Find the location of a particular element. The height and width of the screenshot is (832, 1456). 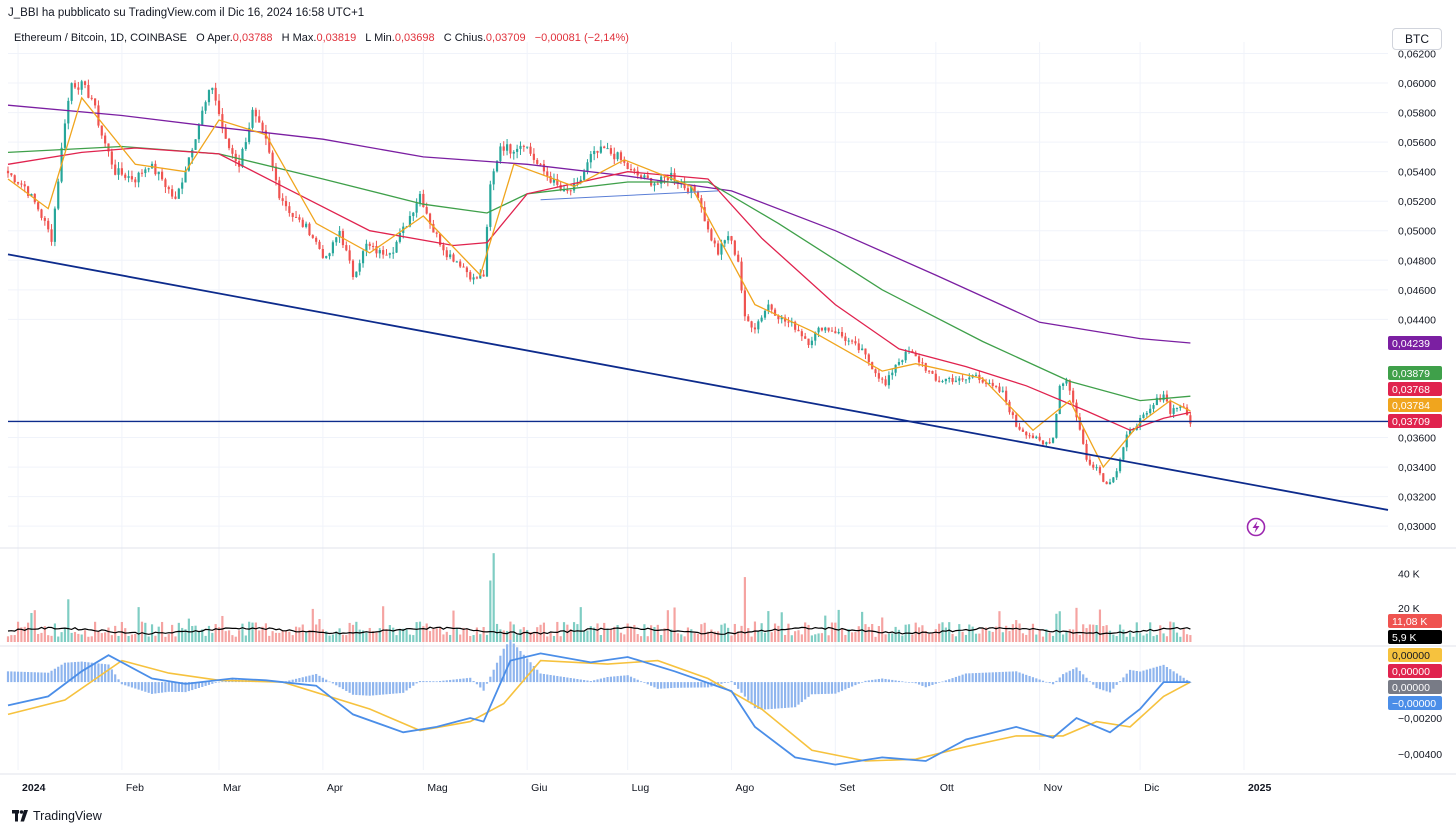

ma-value-badge: 0,03879 is located at coordinates (1411, 374).